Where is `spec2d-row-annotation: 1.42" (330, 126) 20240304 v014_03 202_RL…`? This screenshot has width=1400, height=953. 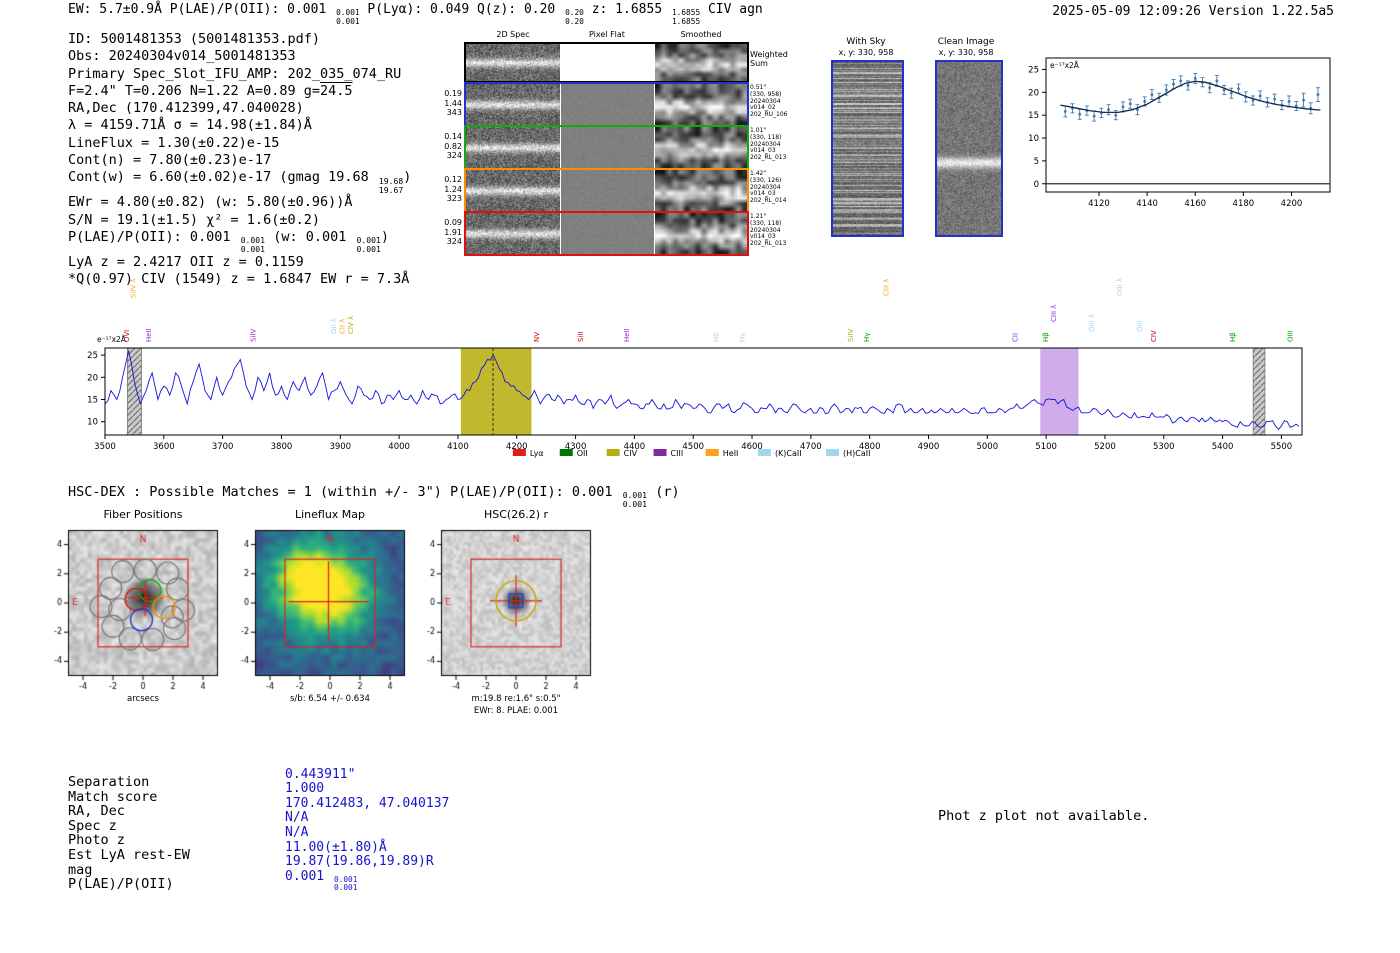
spec2d-row-annotation: 1.42" (330, 126) 20240304 v014_03 202_RL… is located at coordinates (768, 187).